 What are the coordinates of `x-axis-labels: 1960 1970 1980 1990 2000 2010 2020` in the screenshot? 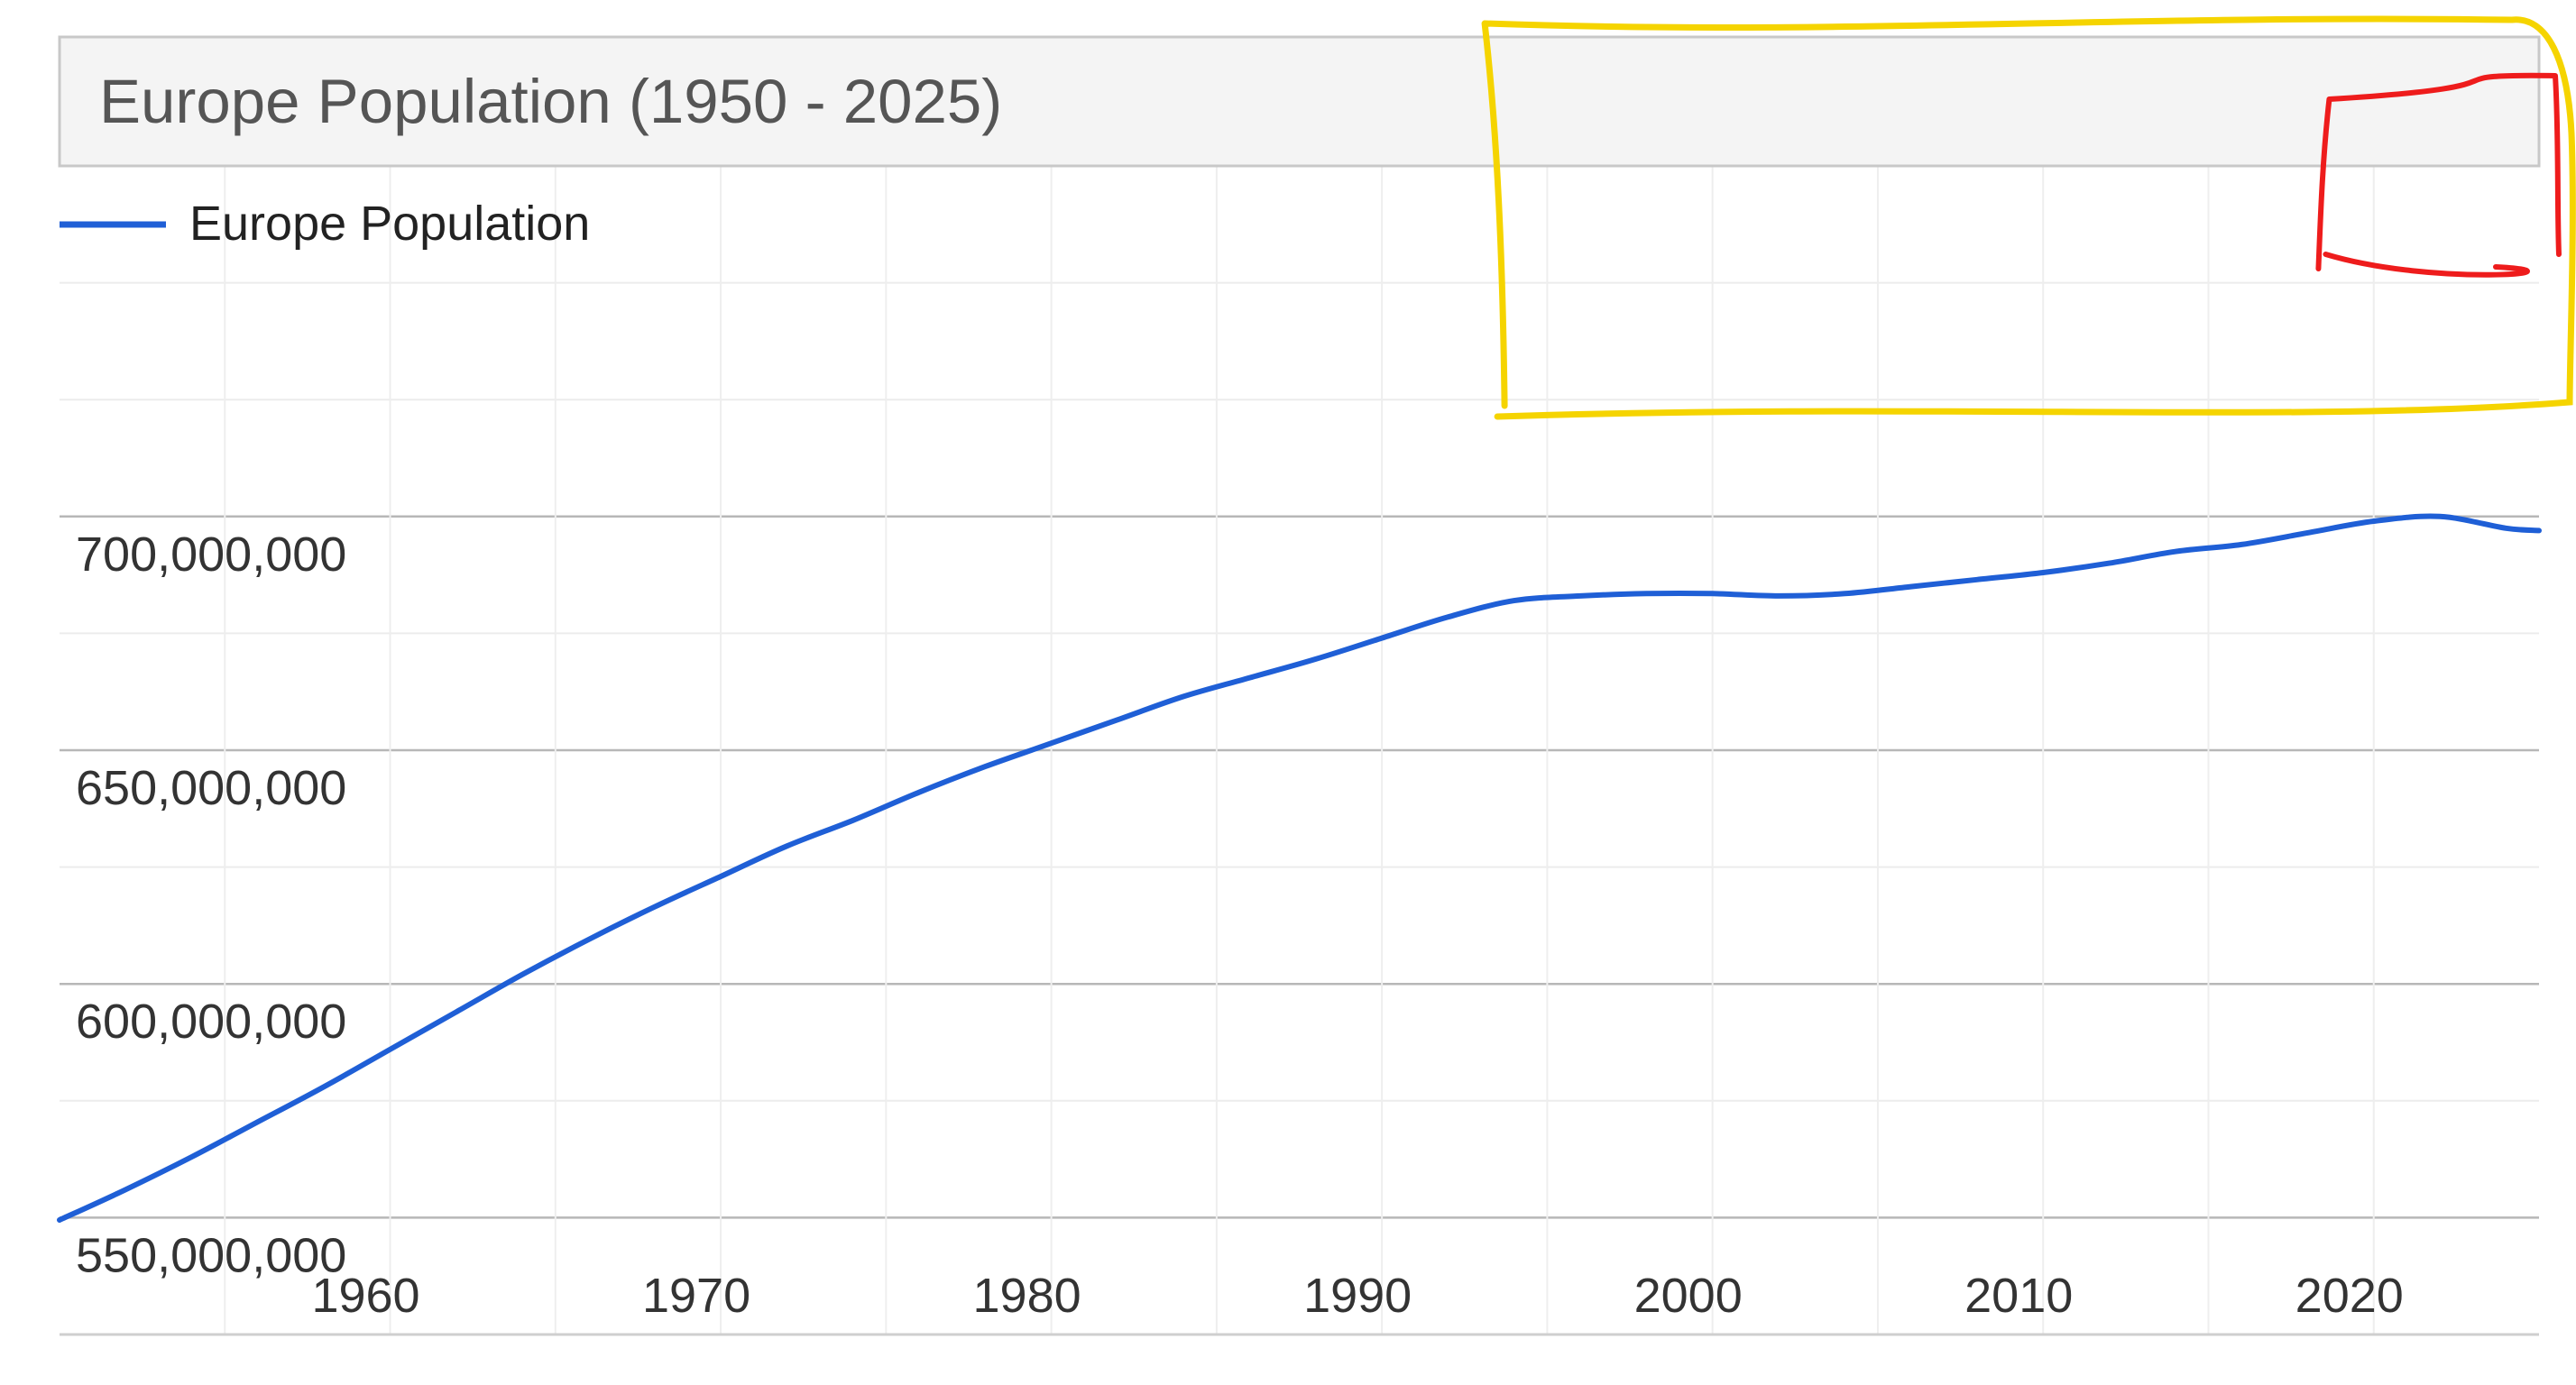 It's located at (1357, 1296).